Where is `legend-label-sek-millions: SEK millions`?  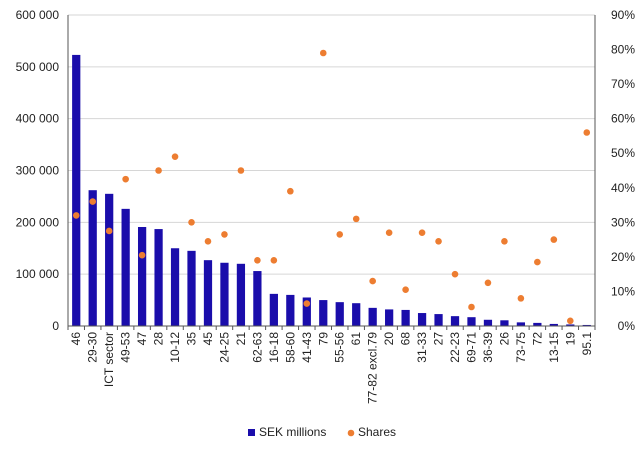
legend-label-sek-millions: SEK millions is located at coordinates (292, 432).